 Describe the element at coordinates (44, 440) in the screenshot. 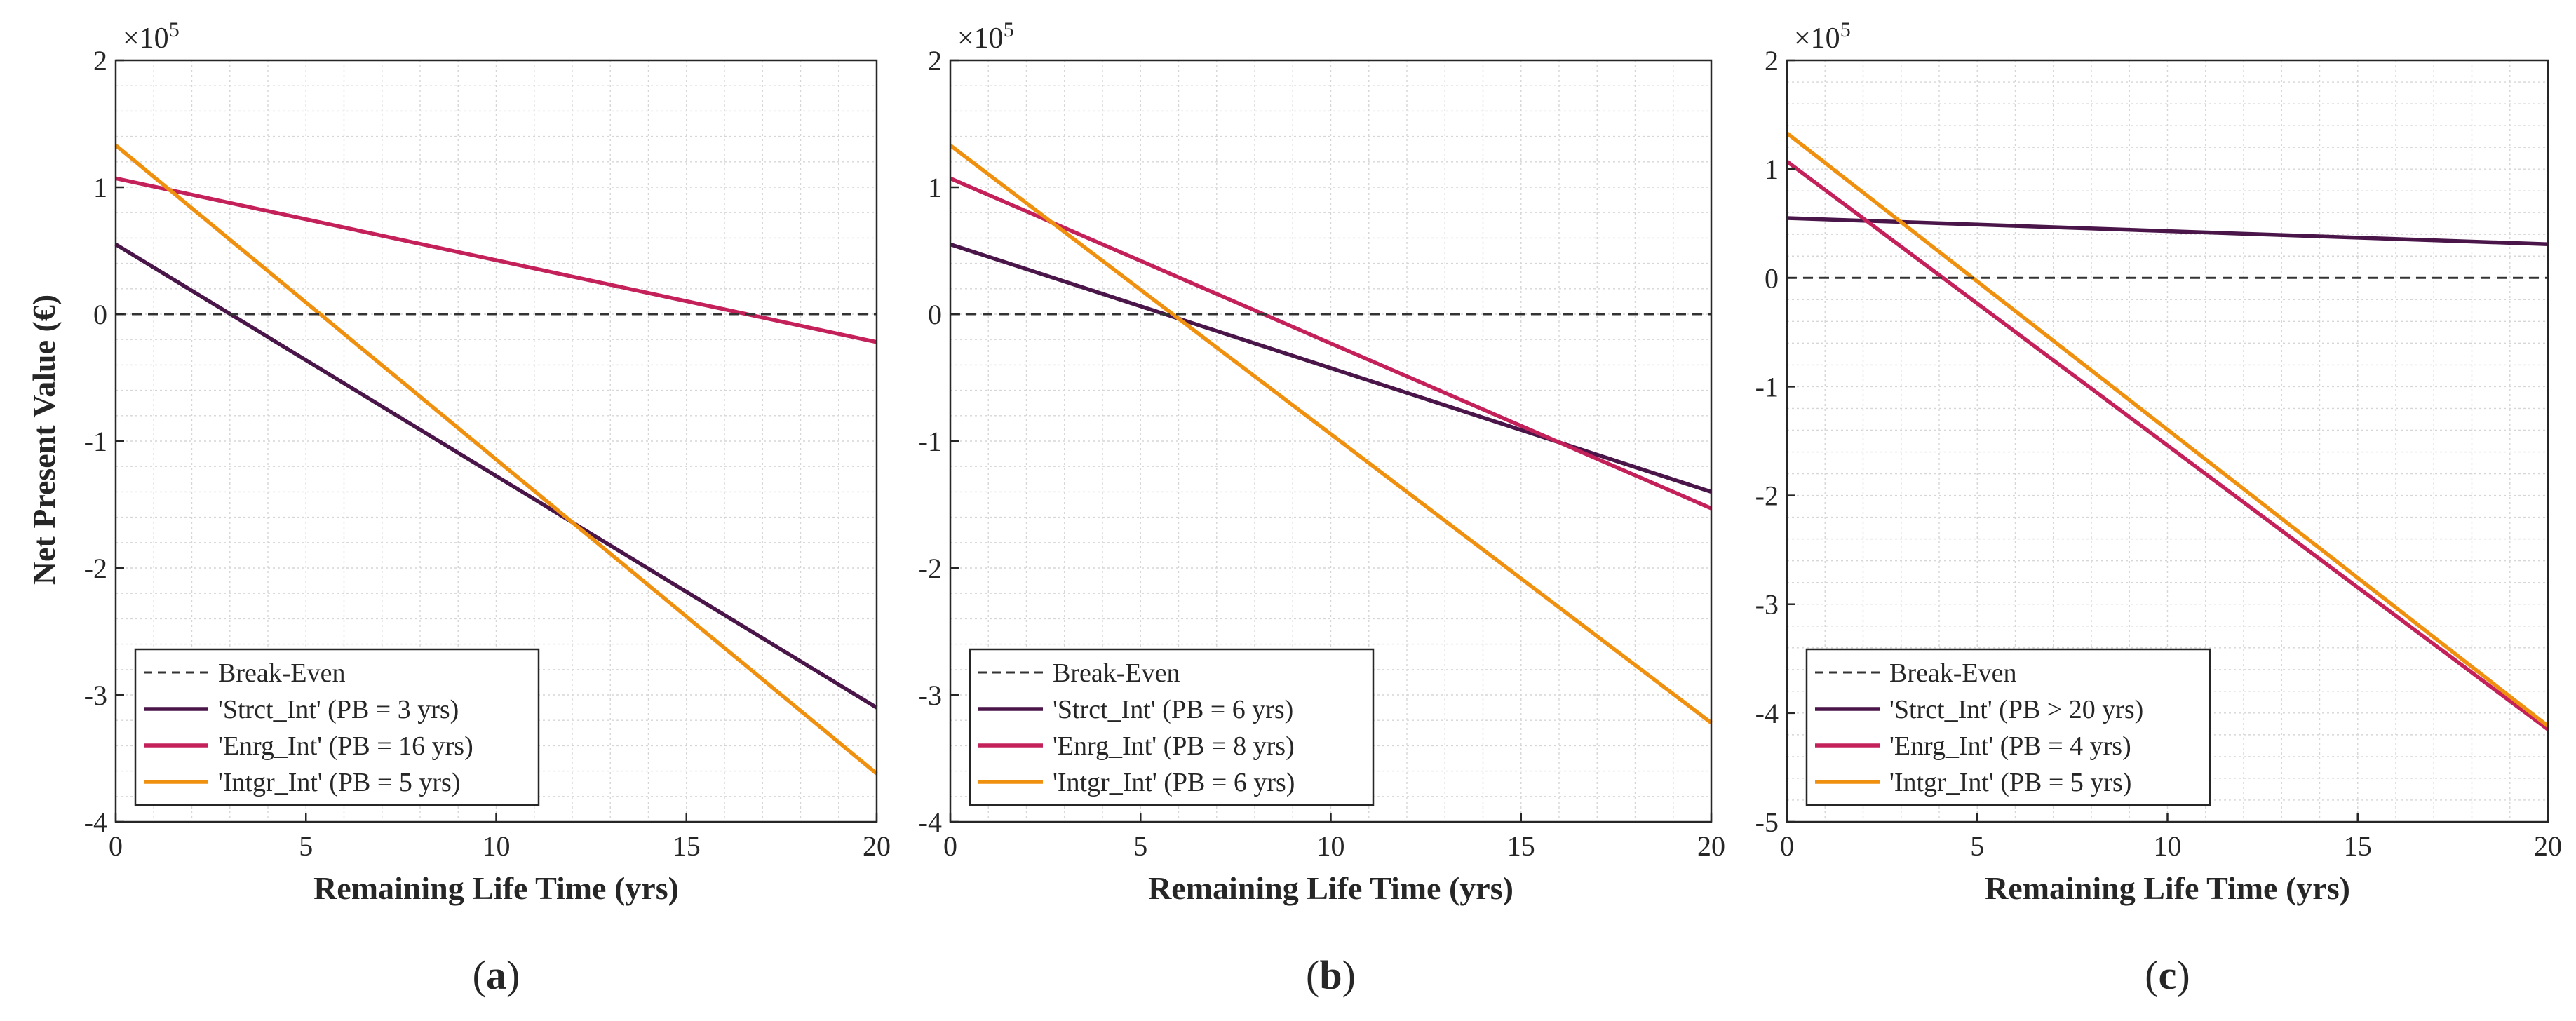

I see `y-axis-label: Net Present Value (€)` at that location.